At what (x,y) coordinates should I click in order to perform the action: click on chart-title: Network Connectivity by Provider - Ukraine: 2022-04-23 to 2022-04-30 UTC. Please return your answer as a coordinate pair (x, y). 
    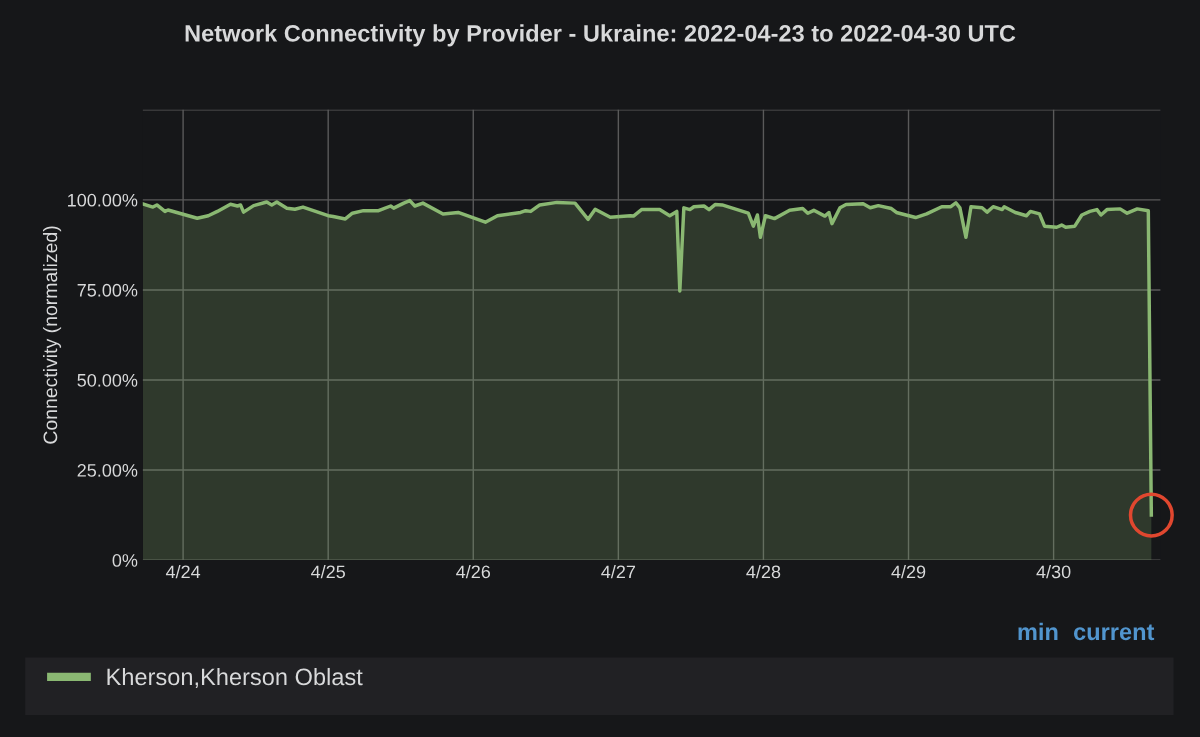
    Looking at the image, I should click on (600, 35).